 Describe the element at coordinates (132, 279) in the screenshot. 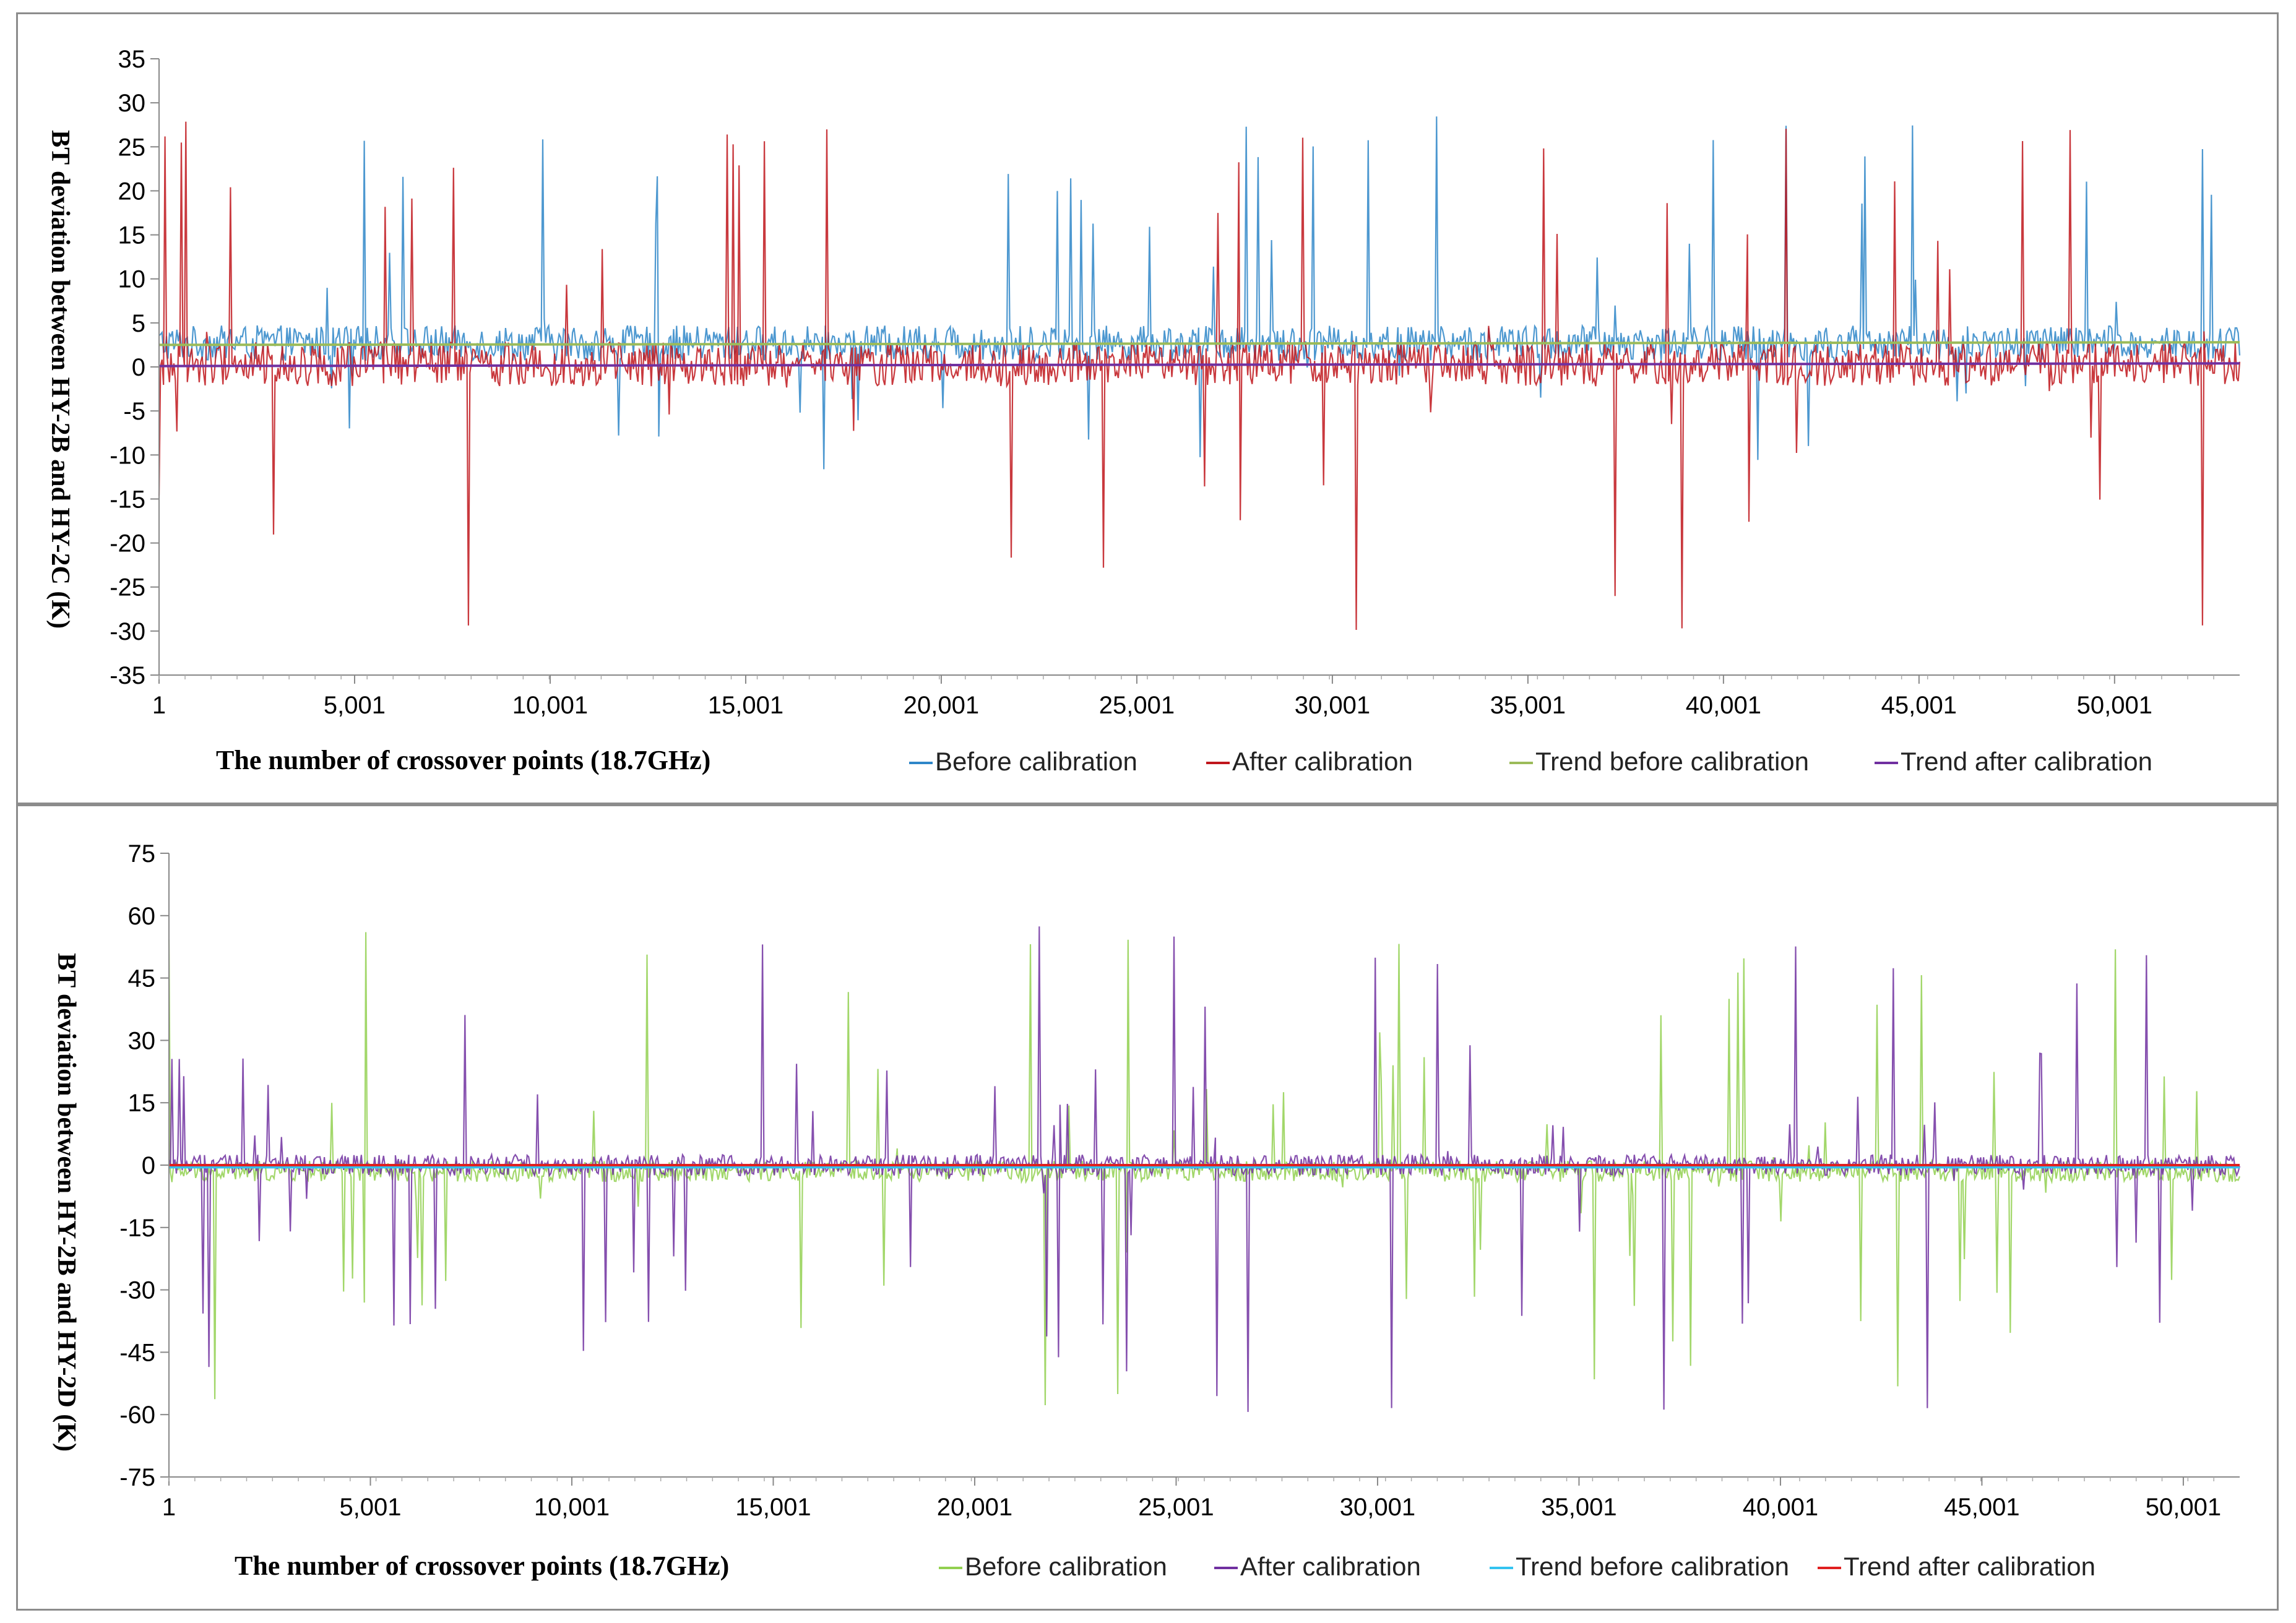

I see `y-tick-label: 10` at that location.